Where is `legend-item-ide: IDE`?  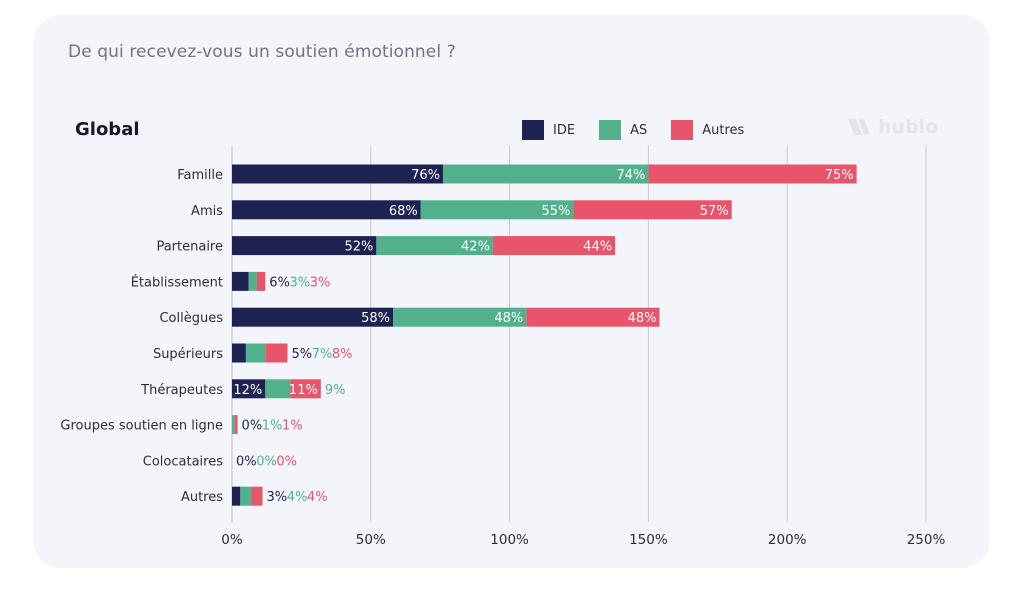 legend-item-ide: IDE is located at coordinates (548, 130).